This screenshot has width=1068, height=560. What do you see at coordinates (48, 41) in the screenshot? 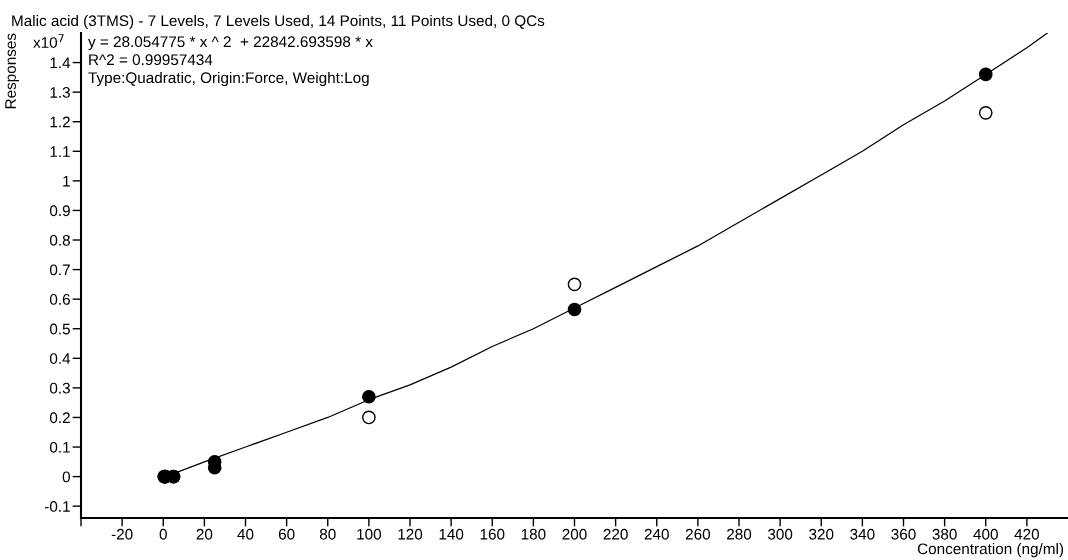
I see `text: x10$^{7}$` at bounding box center [48, 41].